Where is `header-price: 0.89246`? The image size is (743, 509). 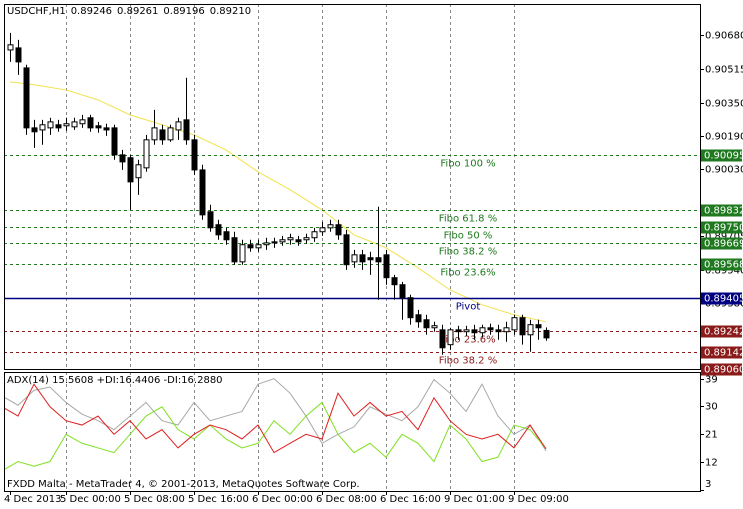 header-price: 0.89246 is located at coordinates (91, 11).